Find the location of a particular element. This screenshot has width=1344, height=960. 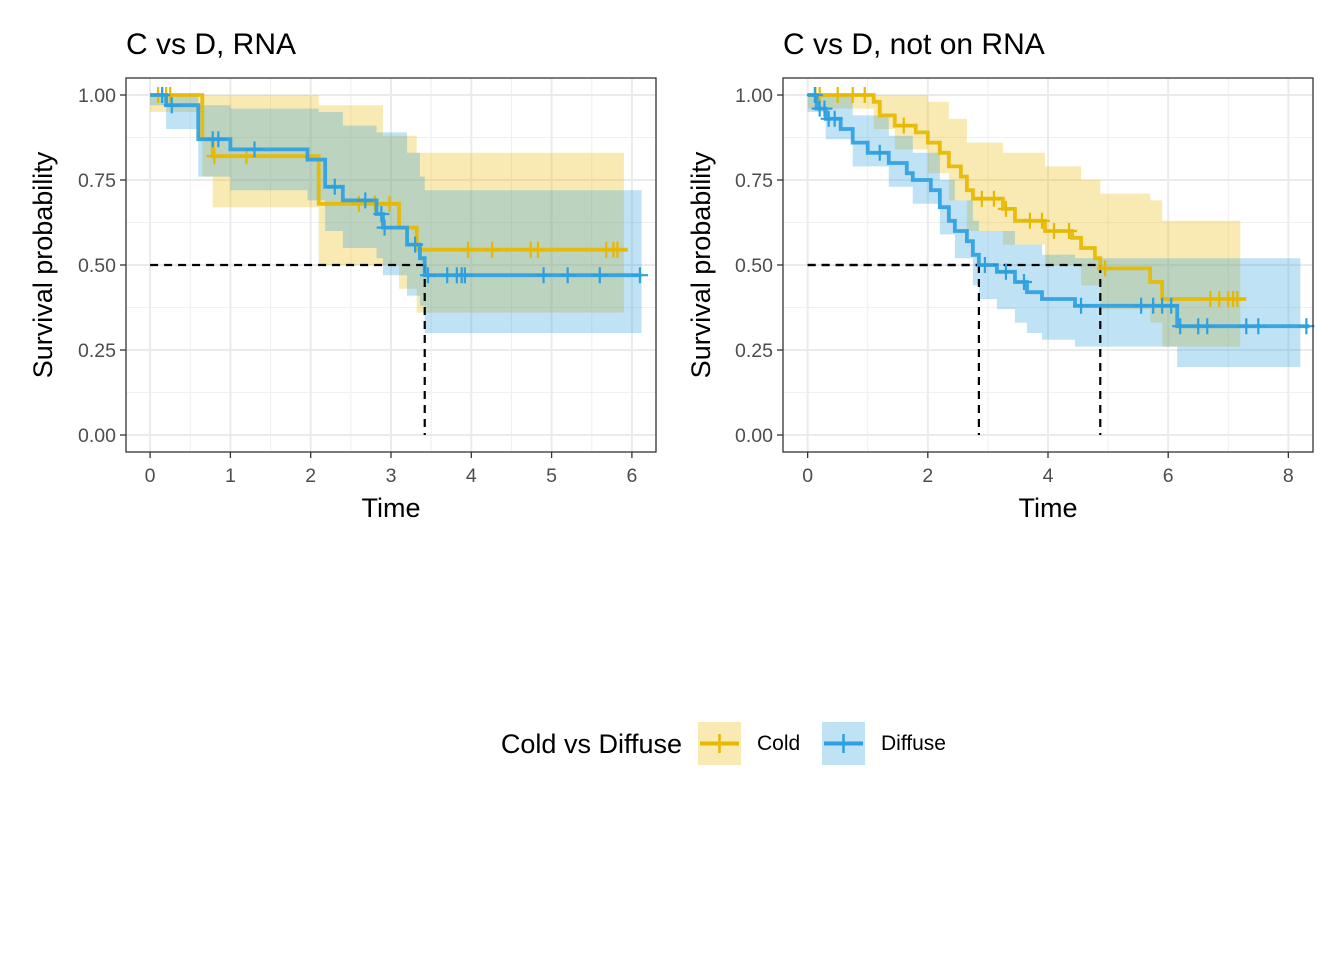

legend-key-diffuse is located at coordinates (843, 743).